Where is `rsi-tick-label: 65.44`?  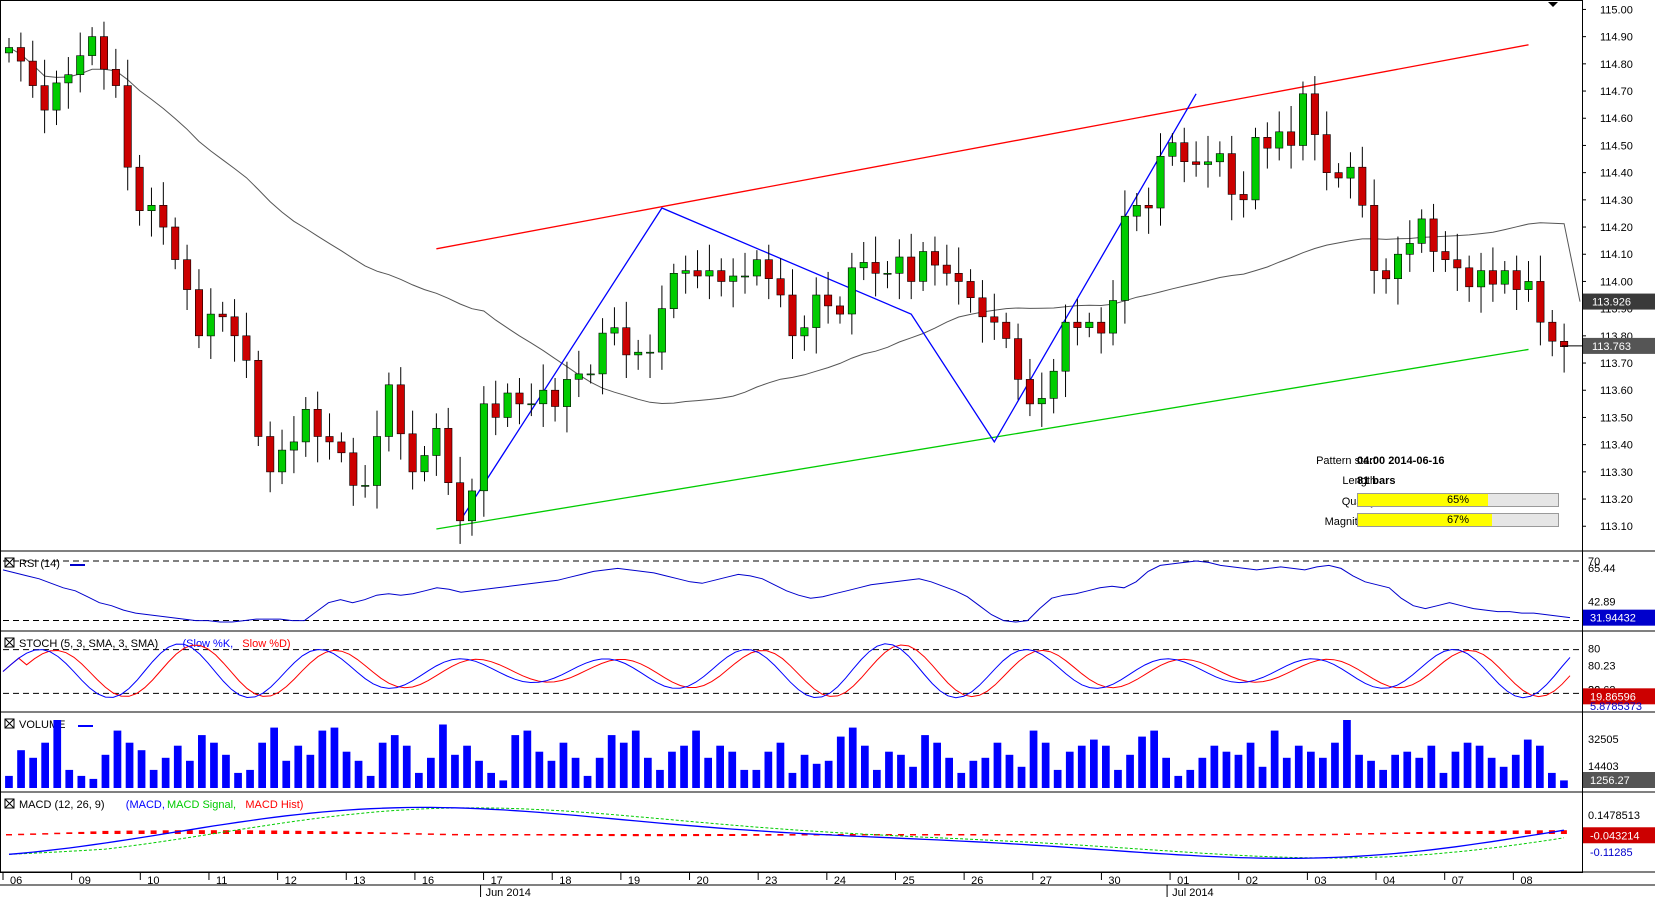
rsi-tick-label: 65.44 is located at coordinates (1602, 569).